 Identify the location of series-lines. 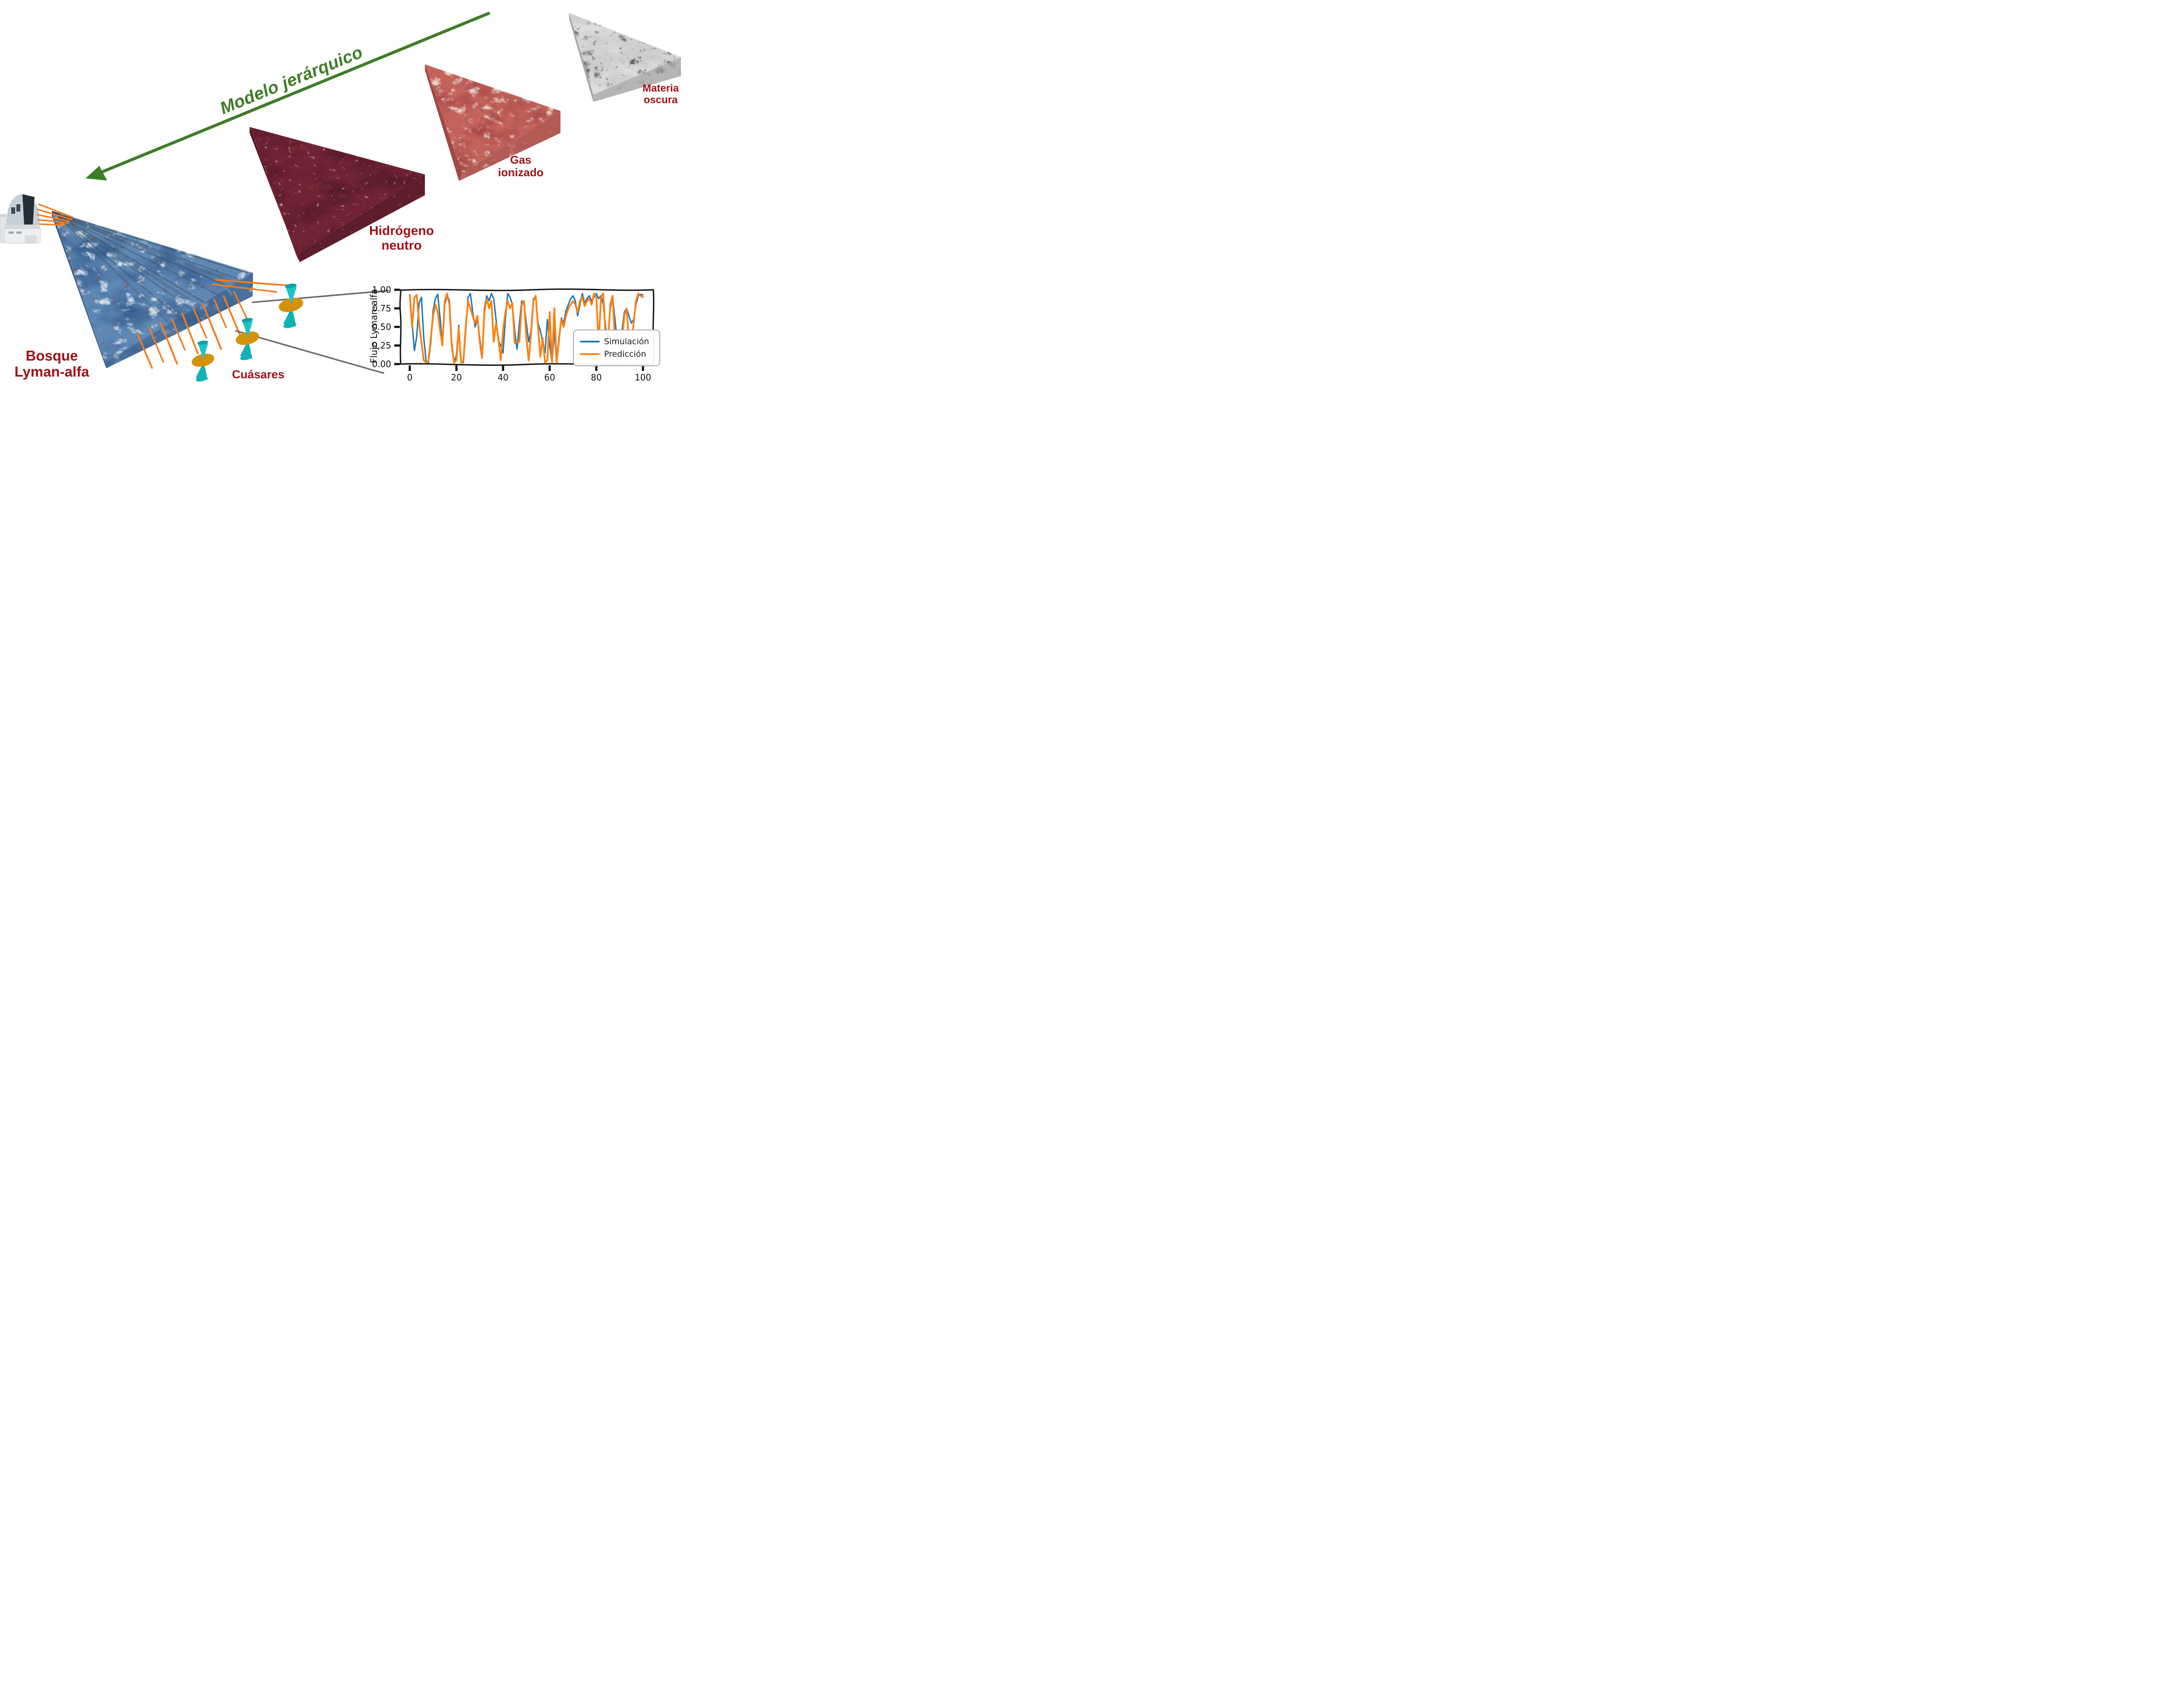
(526, 328).